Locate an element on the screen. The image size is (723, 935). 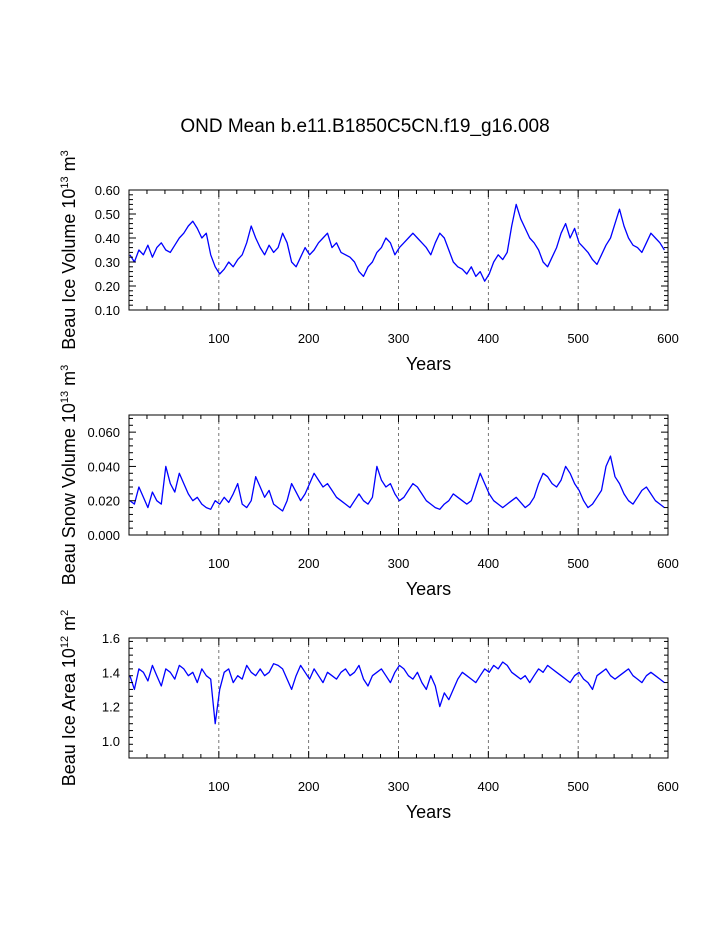
y-tick-label: 1.2 is located at coordinates (111, 707).